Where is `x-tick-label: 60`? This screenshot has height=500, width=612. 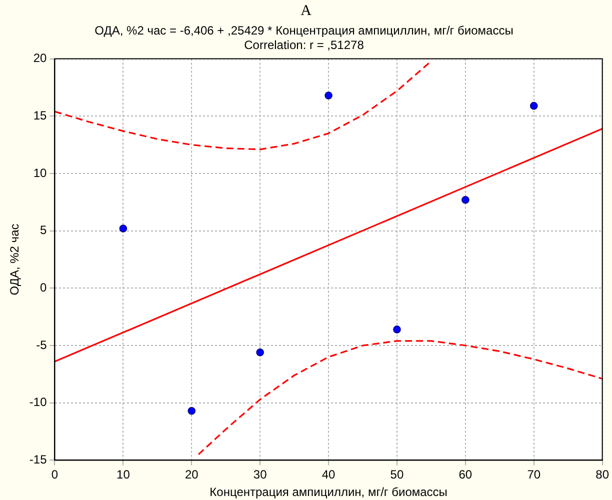 x-tick-label: 60 is located at coordinates (465, 475).